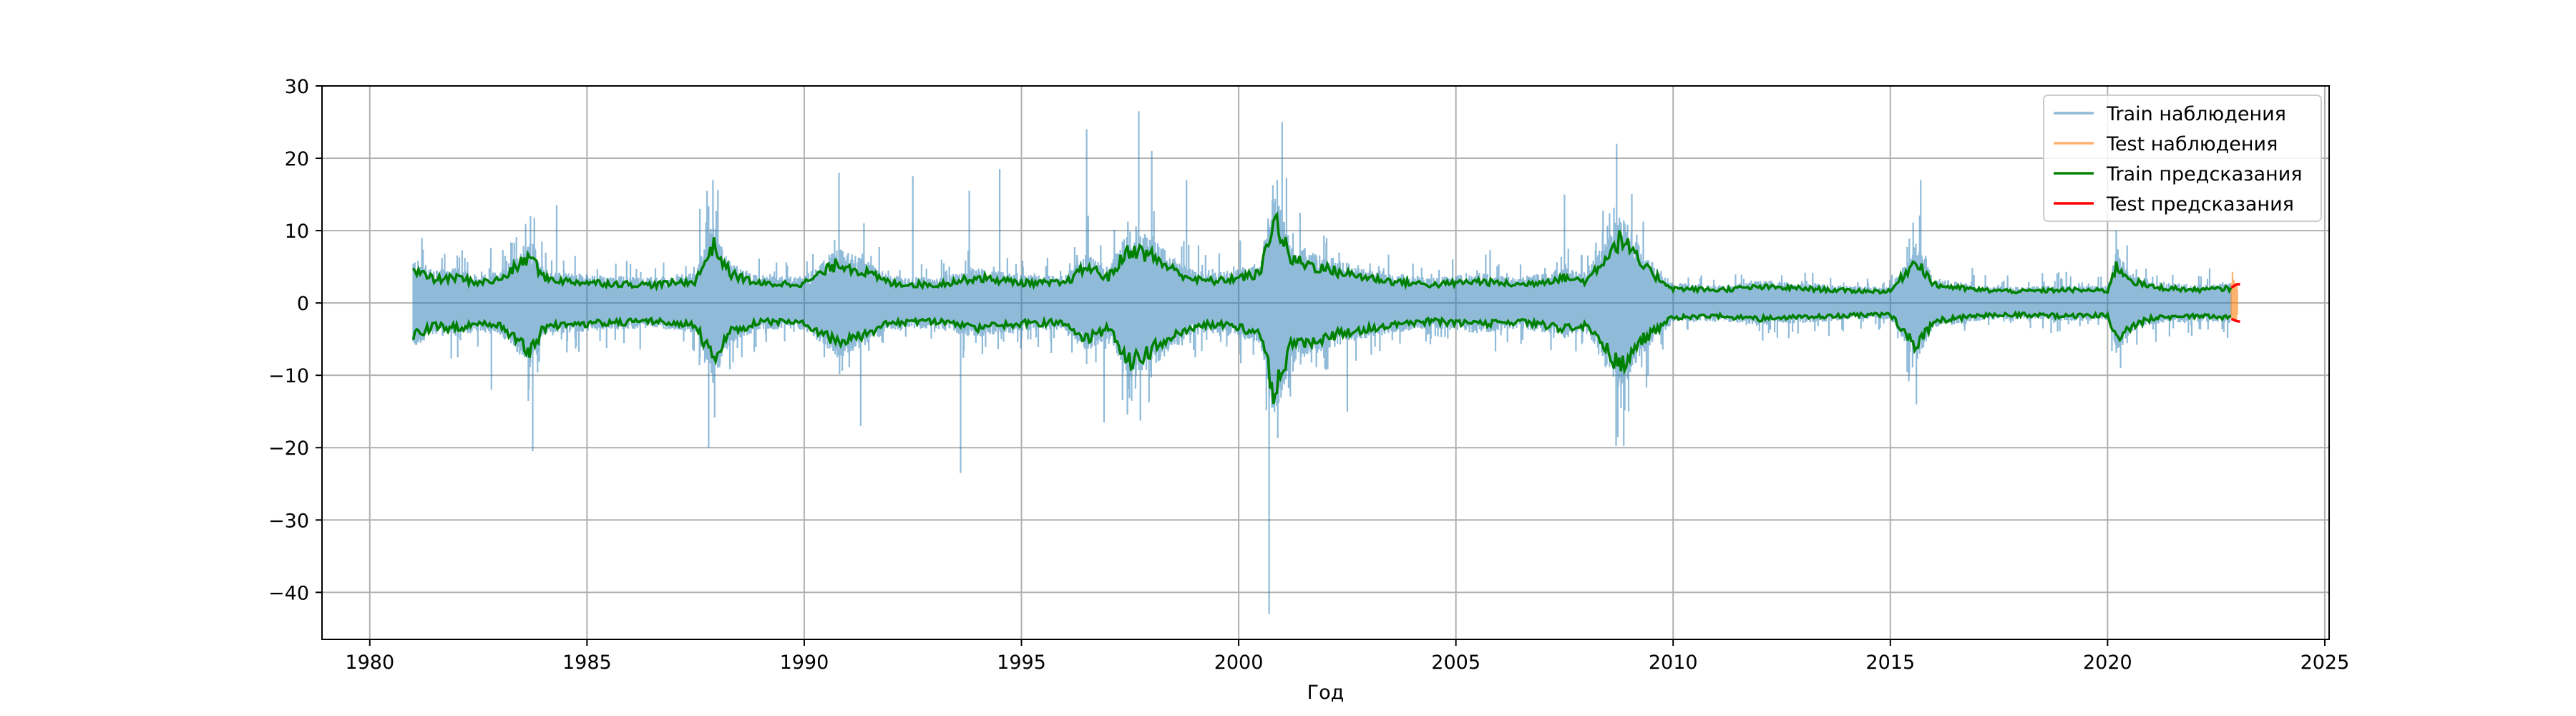 This screenshot has height=716, width=2576. Describe the element at coordinates (1455, 663) in the screenshot. I see `x-tick-label: 2005` at that location.